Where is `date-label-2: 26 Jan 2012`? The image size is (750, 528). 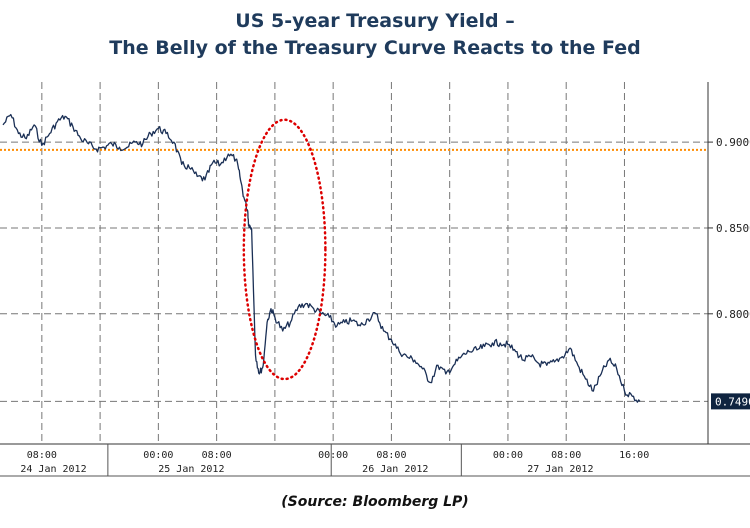 date-label-2: 26 Jan 2012 is located at coordinates (395, 469).